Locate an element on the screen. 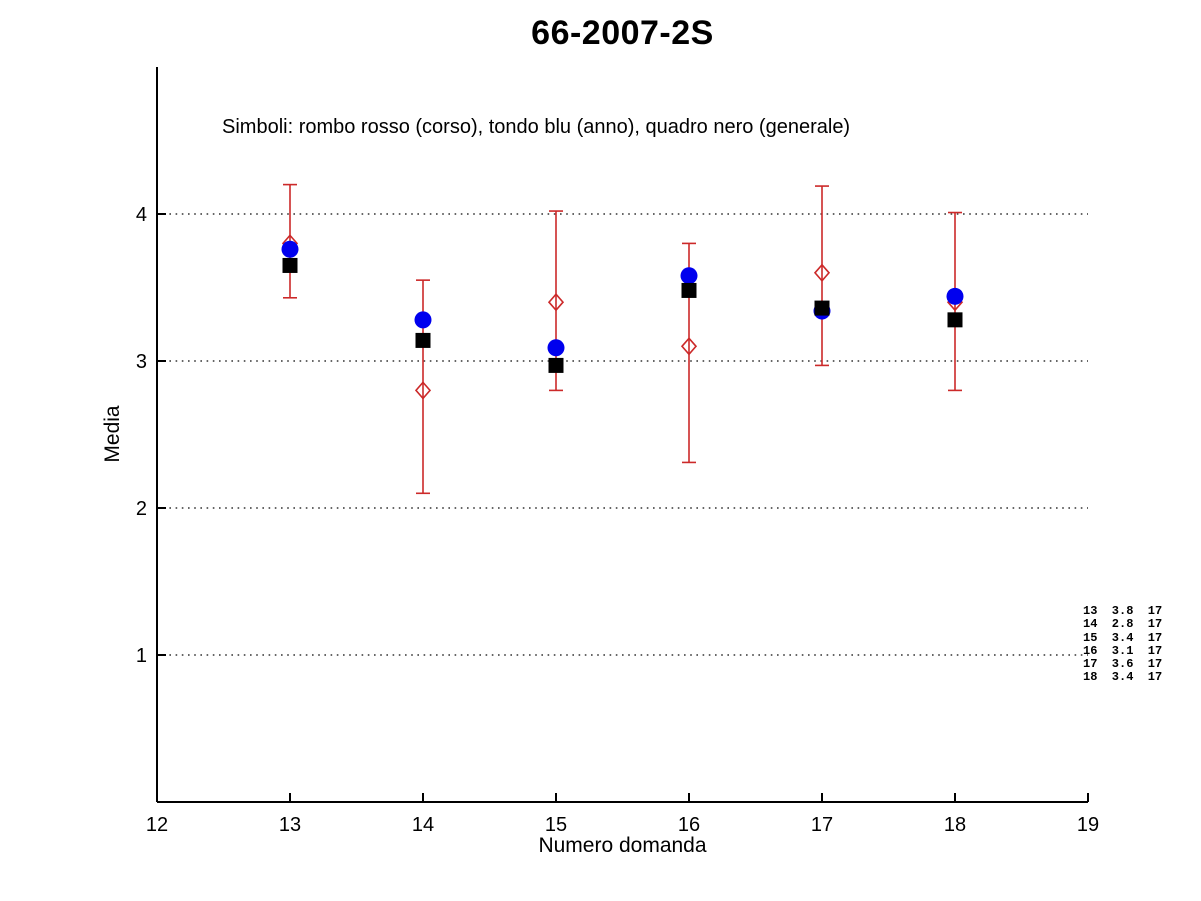 The height and width of the screenshot is (901, 1201). x-tick-label-14: 14 is located at coordinates (423, 825).